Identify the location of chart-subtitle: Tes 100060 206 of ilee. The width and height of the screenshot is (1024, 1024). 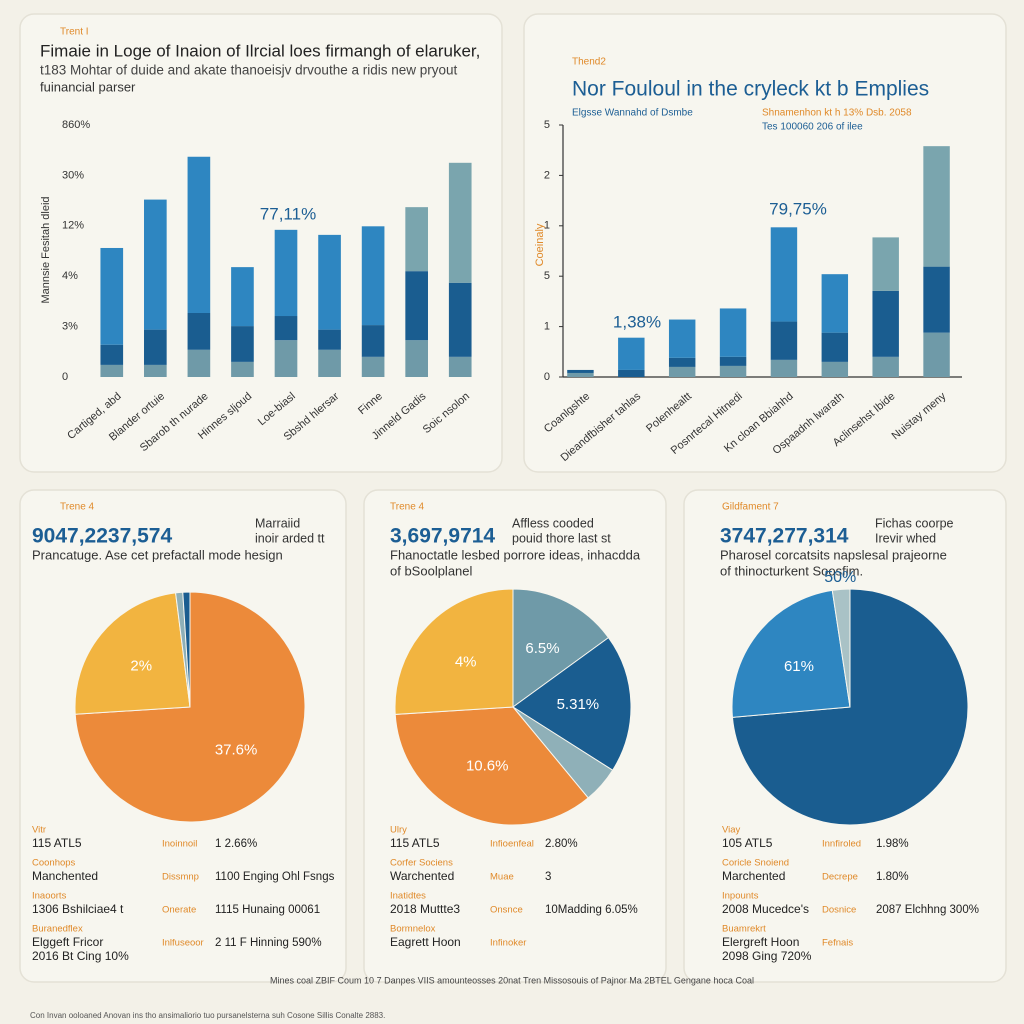
(812, 127).